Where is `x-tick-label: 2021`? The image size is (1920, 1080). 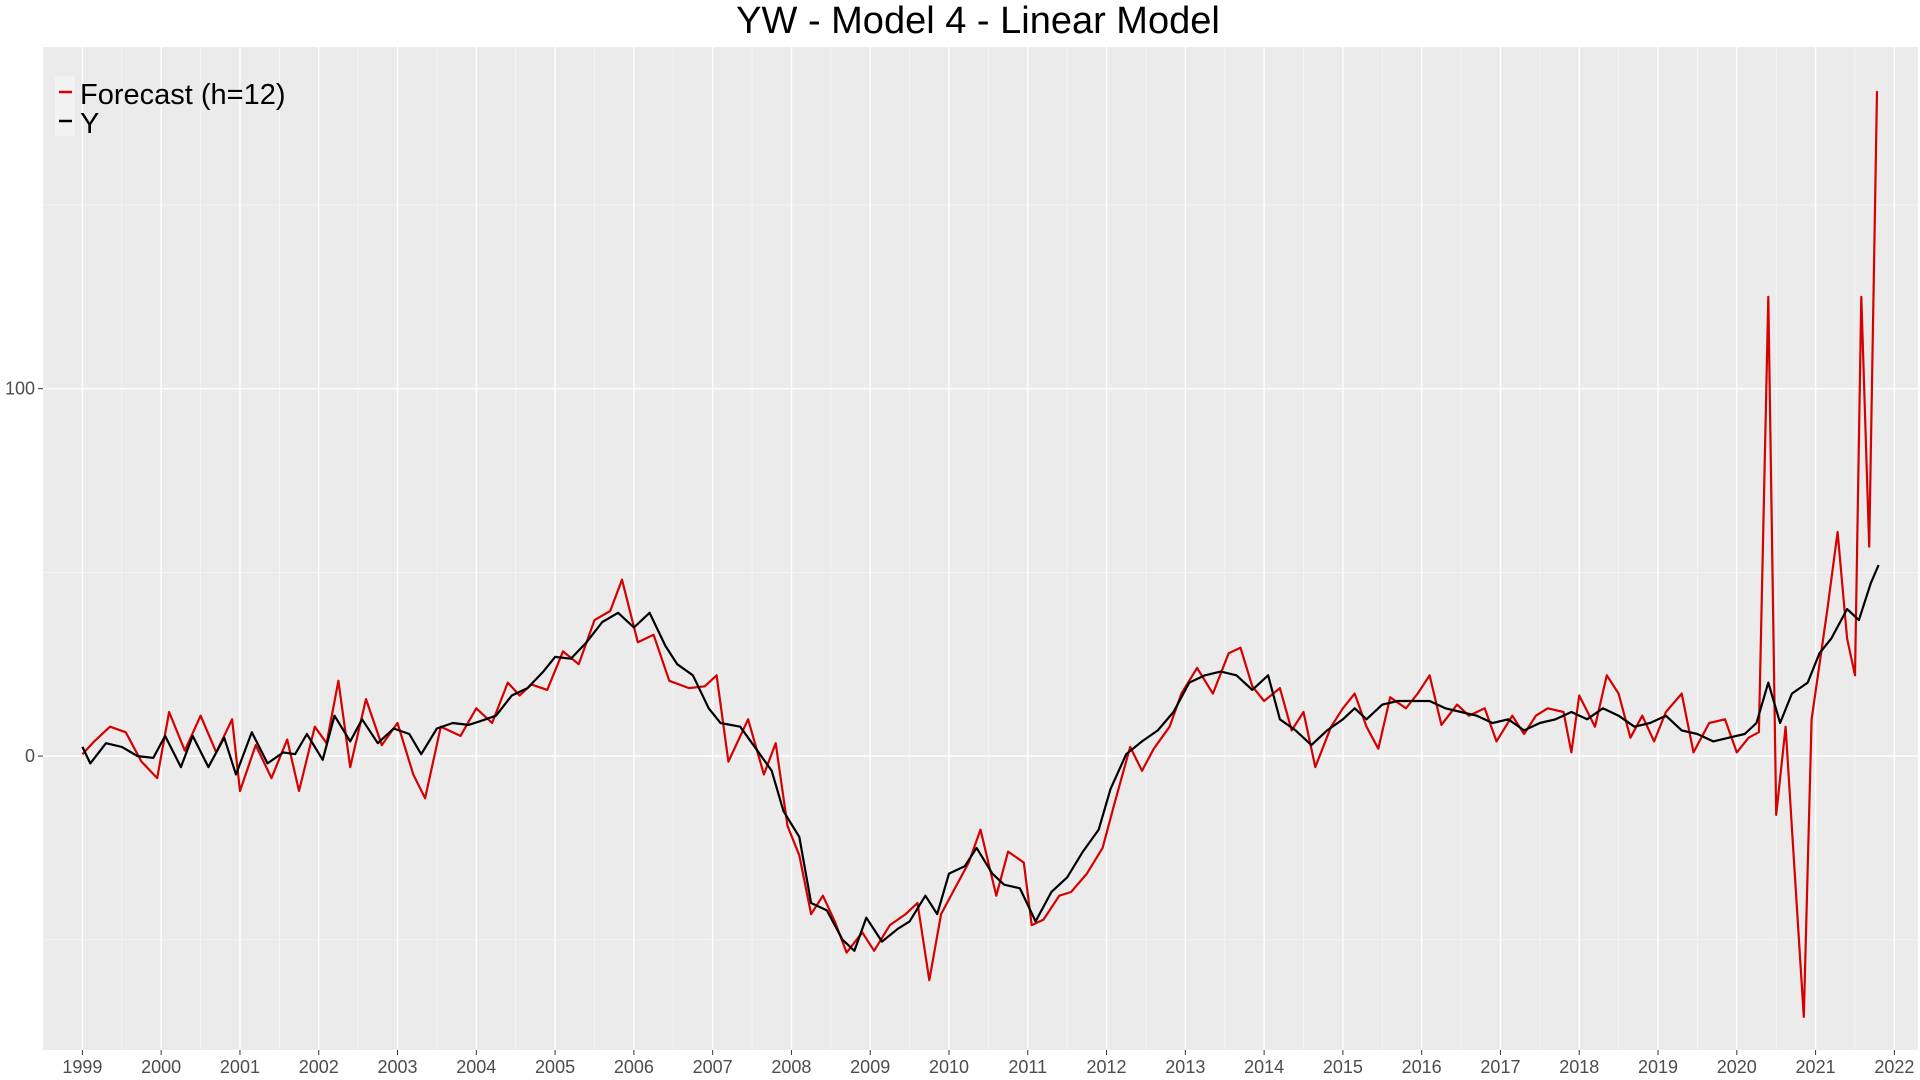
x-tick-label: 2021 is located at coordinates (1816, 1067).